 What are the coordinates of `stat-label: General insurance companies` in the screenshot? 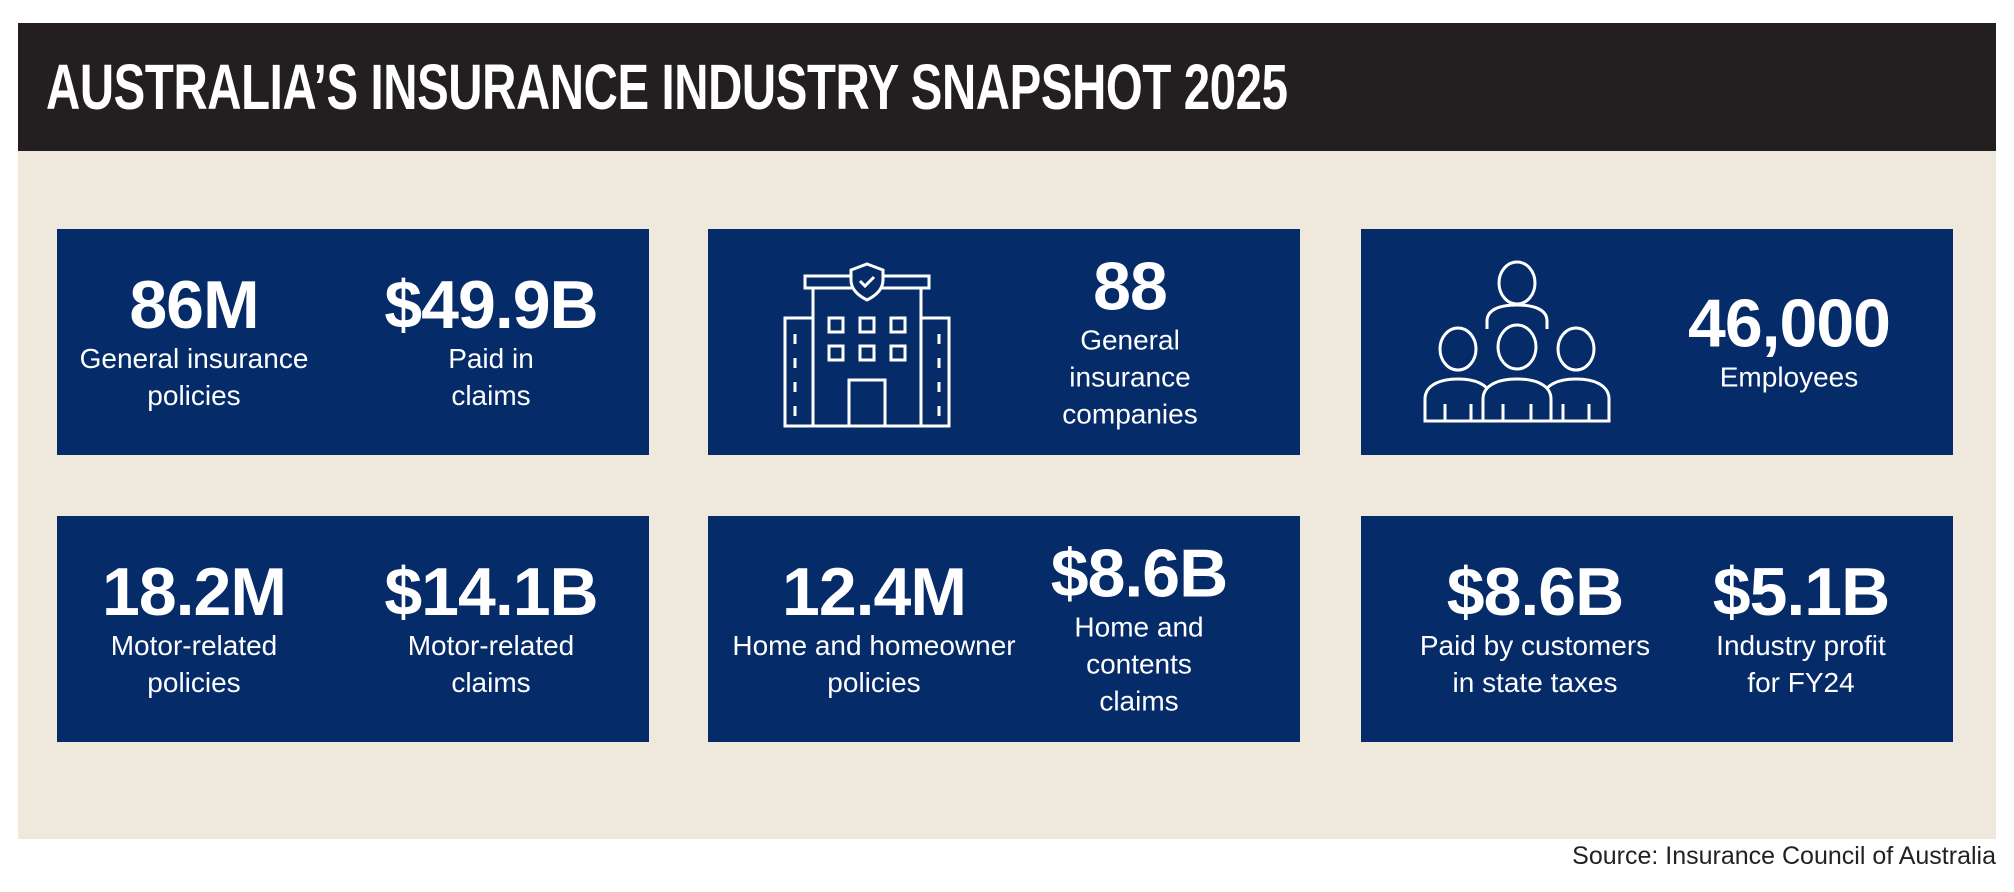 It's located at (1130, 377).